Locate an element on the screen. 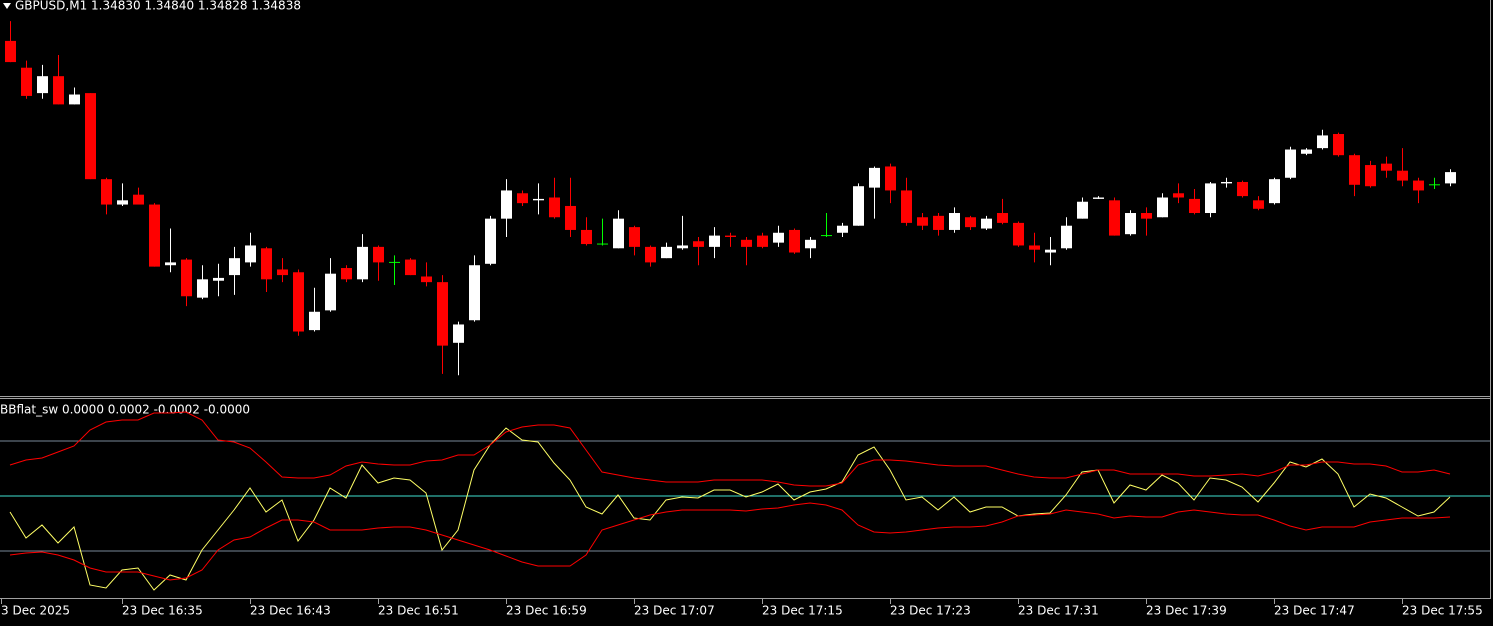 Image resolution: width=1493 pixels, height=626 pixels. time-label: 23 Dec 17:55 is located at coordinates (1442, 611).